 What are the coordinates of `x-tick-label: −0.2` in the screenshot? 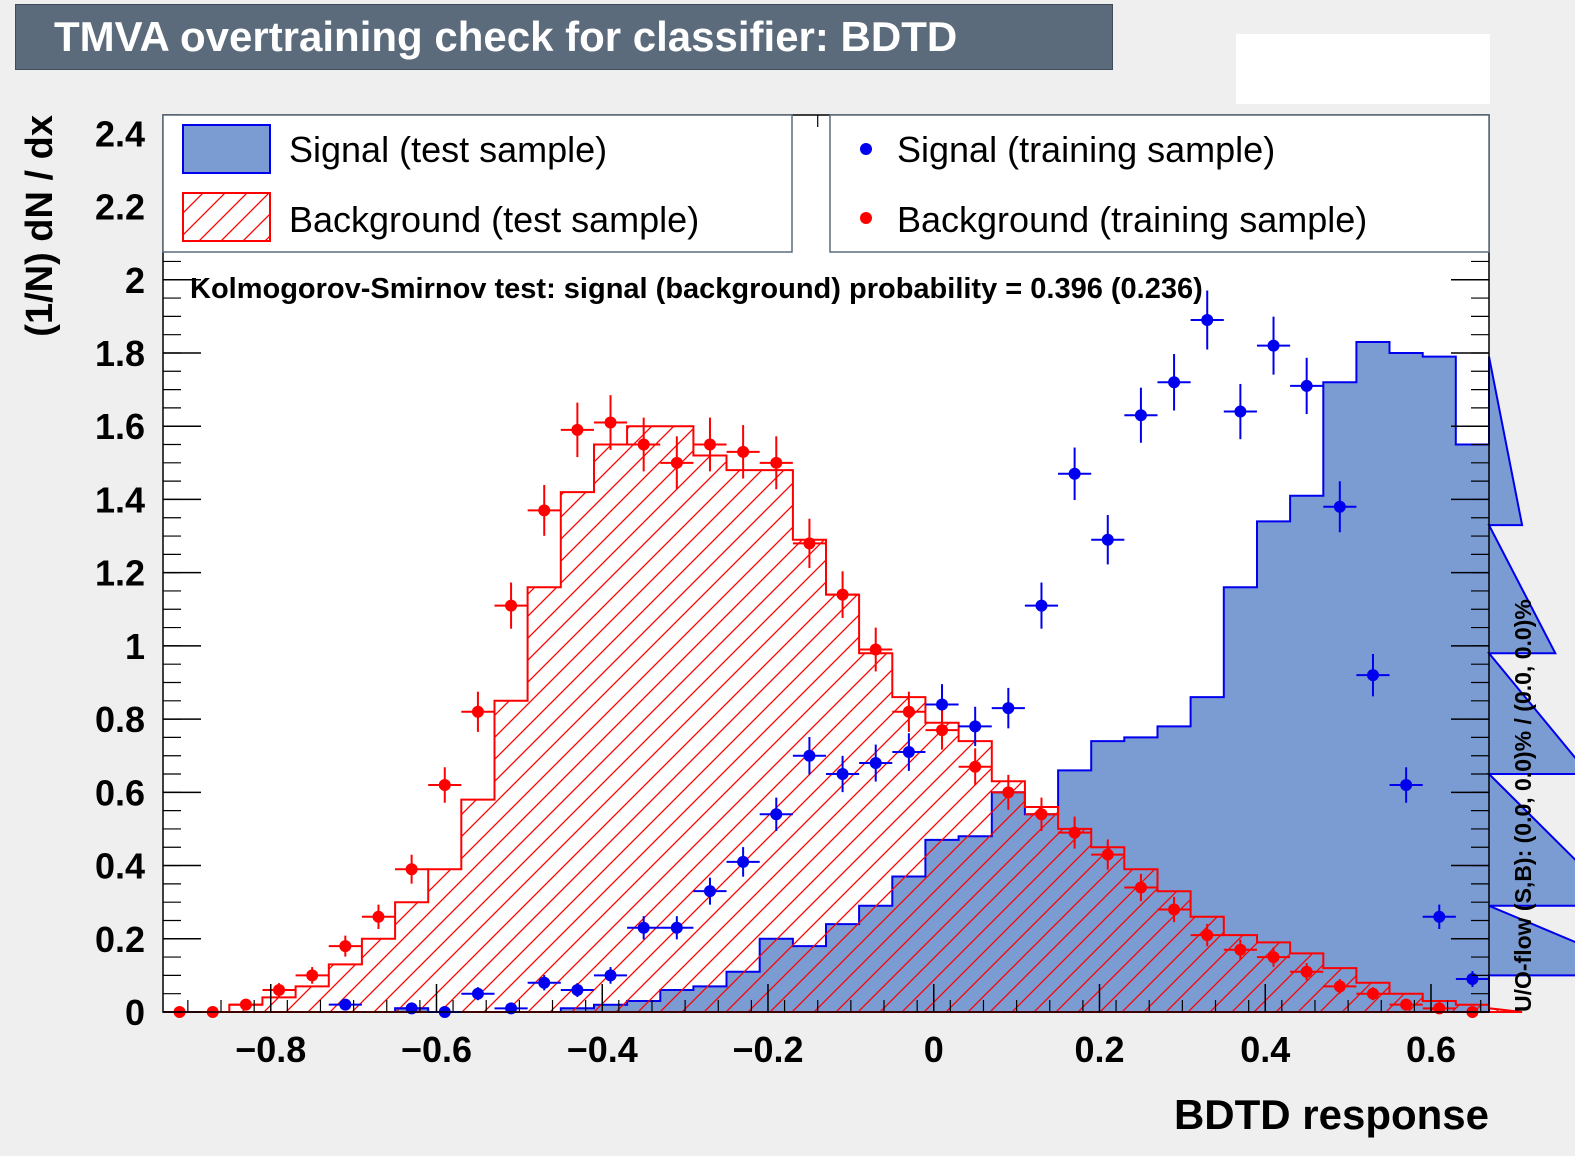 It's located at (767, 1049).